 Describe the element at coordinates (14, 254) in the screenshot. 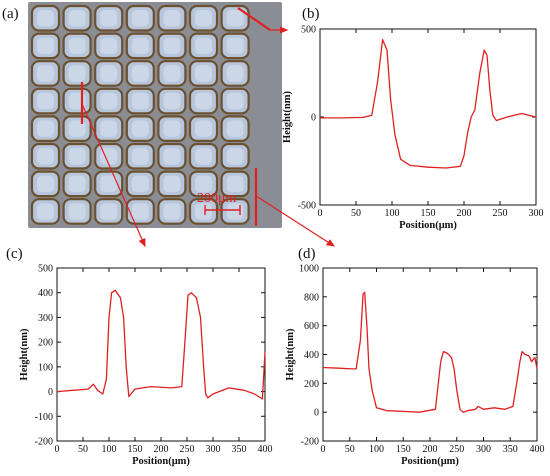

I see `panel-c-letter: (c)` at that location.